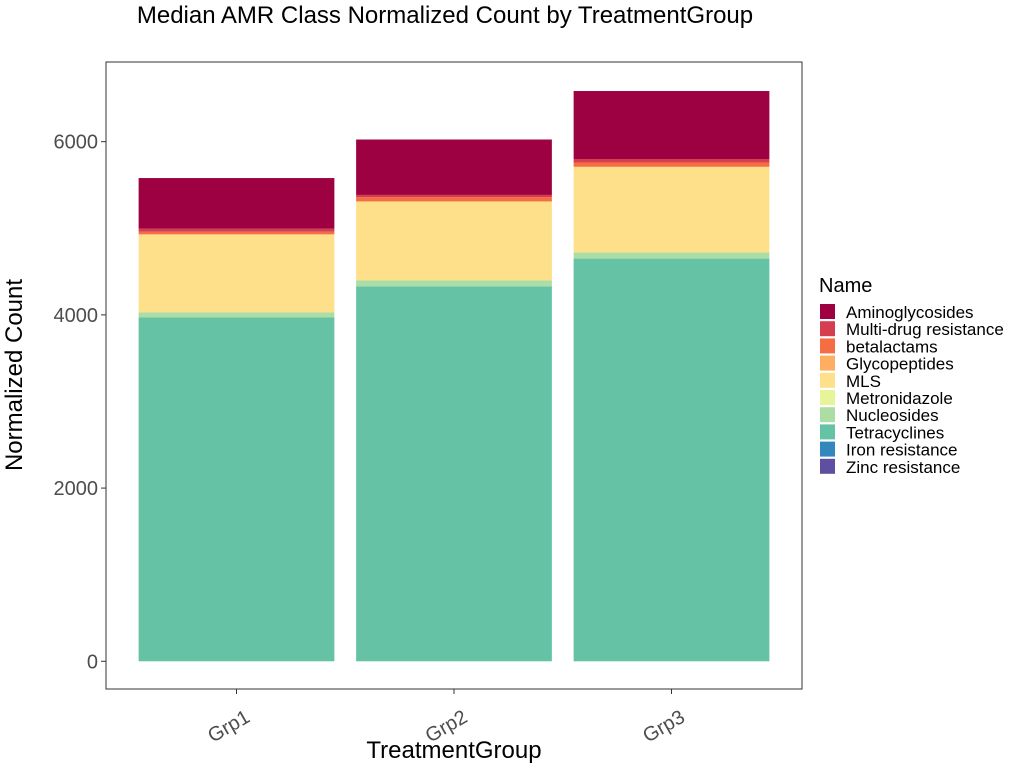  Describe the element at coordinates (827, 329) in the screenshot. I see `legend-swatch-multi-drug-resistance` at that location.